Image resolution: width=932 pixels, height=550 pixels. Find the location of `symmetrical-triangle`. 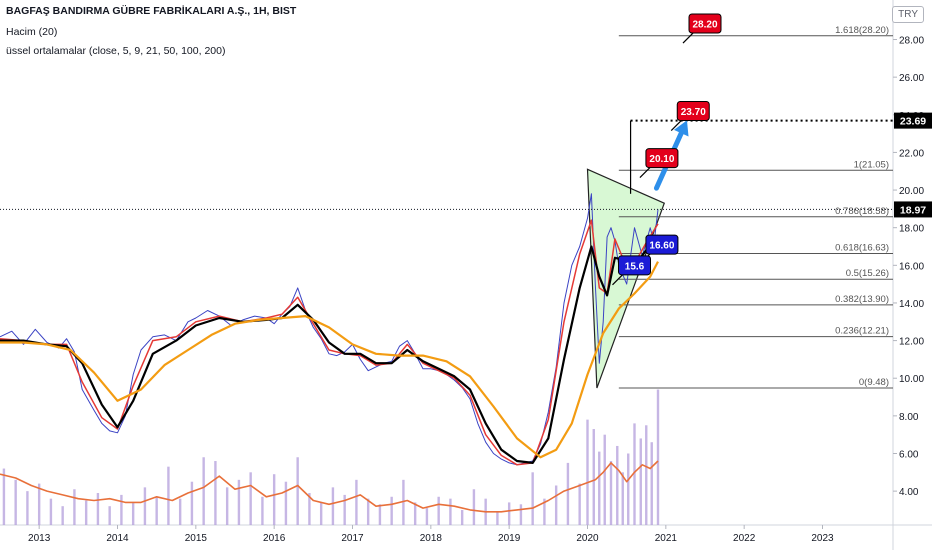

symmetrical-triangle is located at coordinates (626, 278).